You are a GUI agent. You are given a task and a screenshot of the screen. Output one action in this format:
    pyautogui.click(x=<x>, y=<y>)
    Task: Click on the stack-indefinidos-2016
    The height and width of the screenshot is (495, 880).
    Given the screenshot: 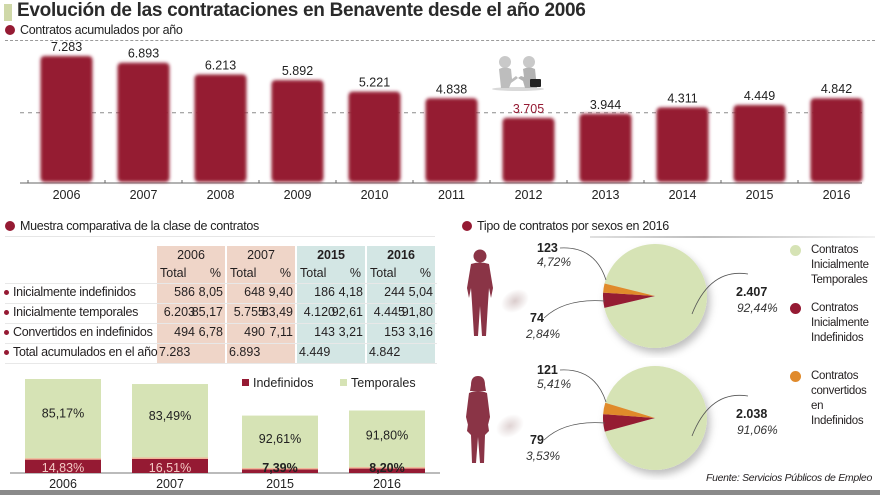 What is the action you would take?
    pyautogui.click(x=387, y=470)
    